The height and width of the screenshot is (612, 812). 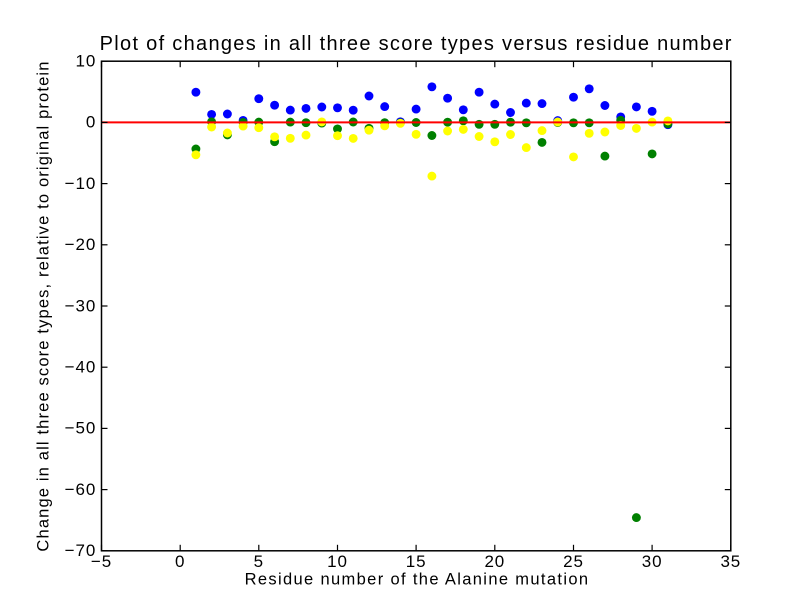 I want to click on svg-text:Residue number of the Alanine: Residue number of the Alanine mutation, so click(x=417, y=580).